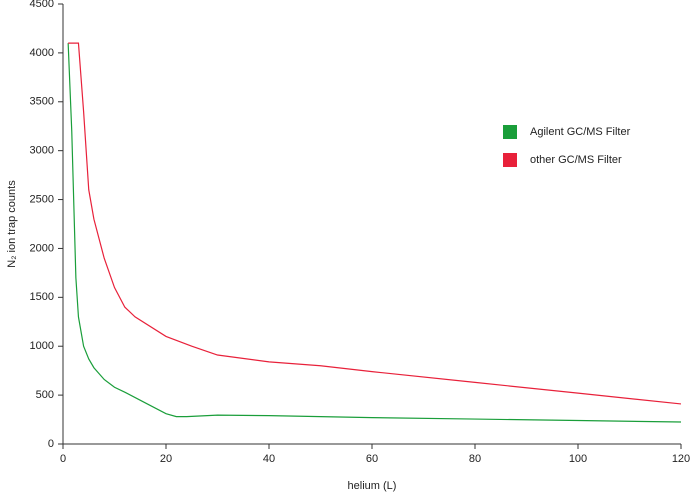 The width and height of the screenshot is (690, 492). Describe the element at coordinates (42, 297) in the screenshot. I see `y-tick-label: 1500` at that location.